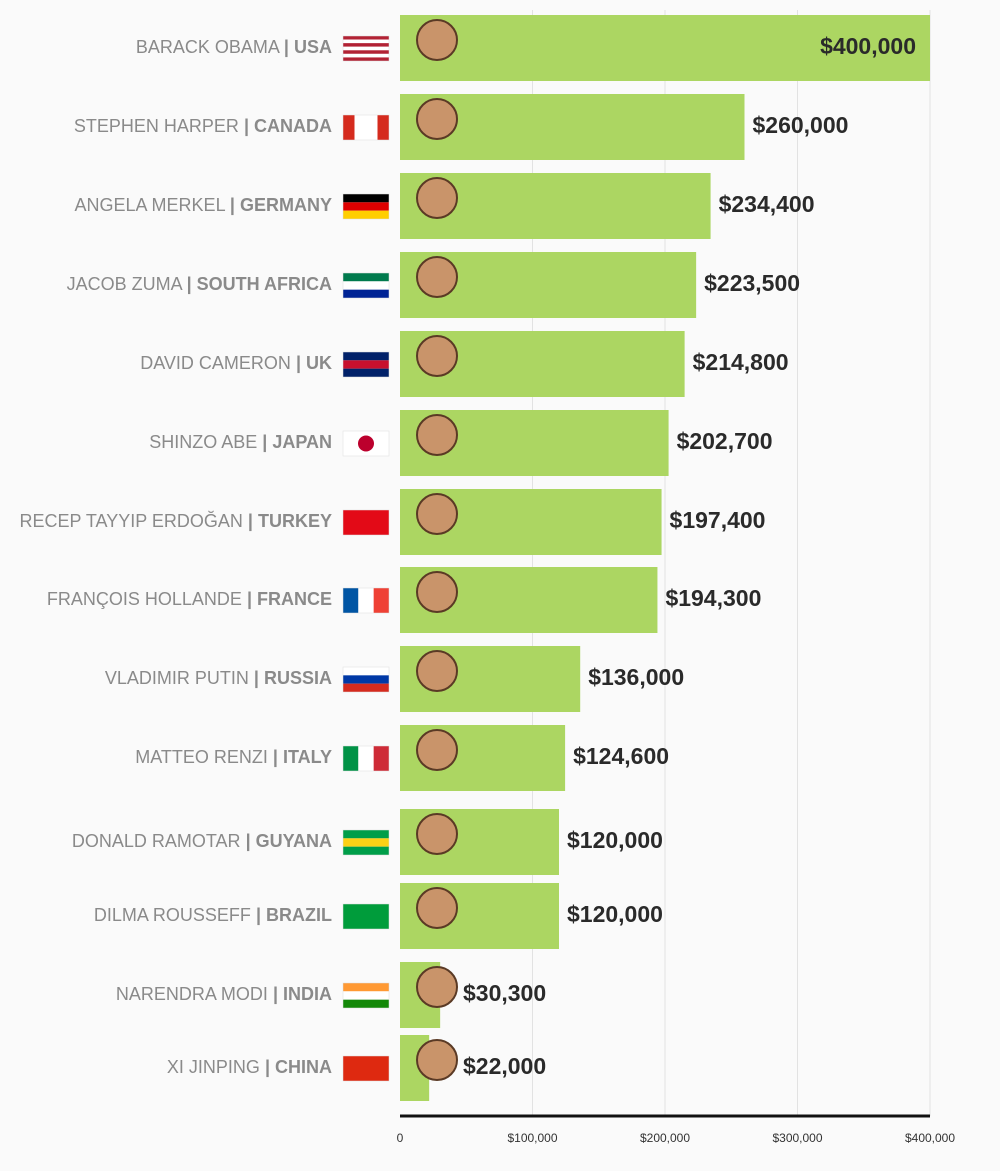 This screenshot has height=1171, width=1000. I want to click on x-tick-label: $300,000, so click(797, 1138).